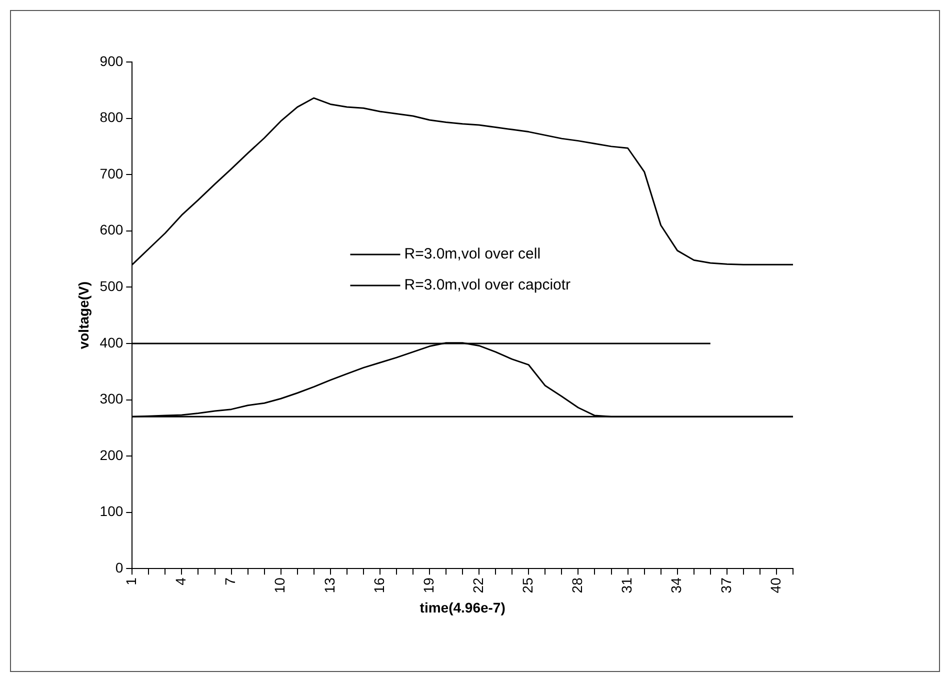  Describe the element at coordinates (112, 230) in the screenshot. I see `y-tick-label: 600` at that location.